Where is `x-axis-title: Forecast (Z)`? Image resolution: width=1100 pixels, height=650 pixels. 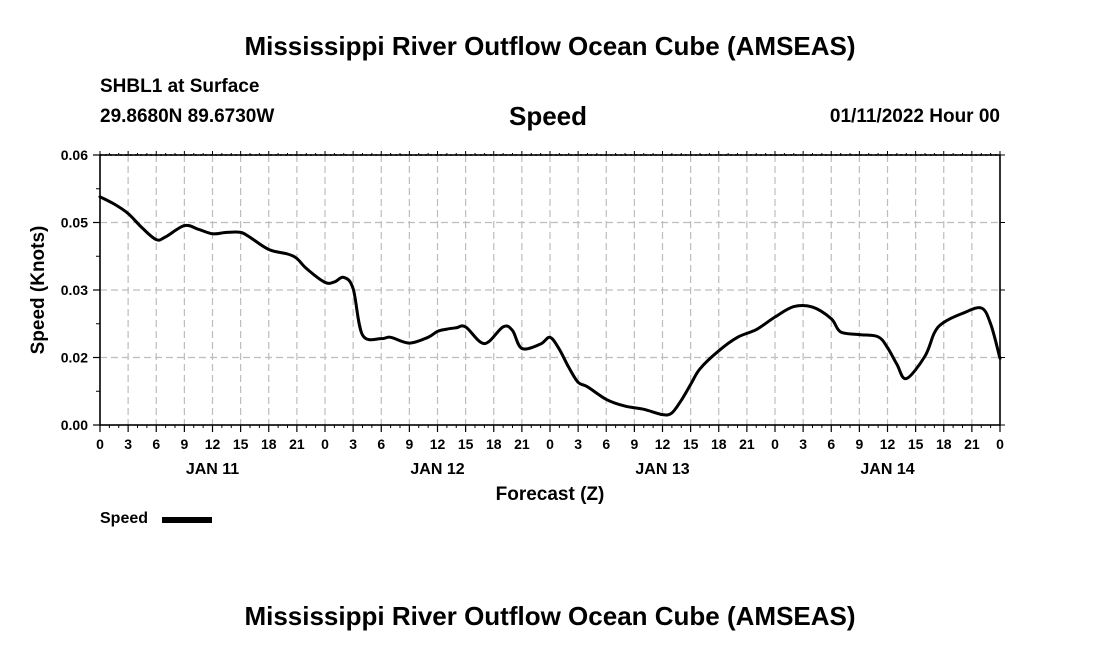 x-axis-title: Forecast (Z) is located at coordinates (550, 494).